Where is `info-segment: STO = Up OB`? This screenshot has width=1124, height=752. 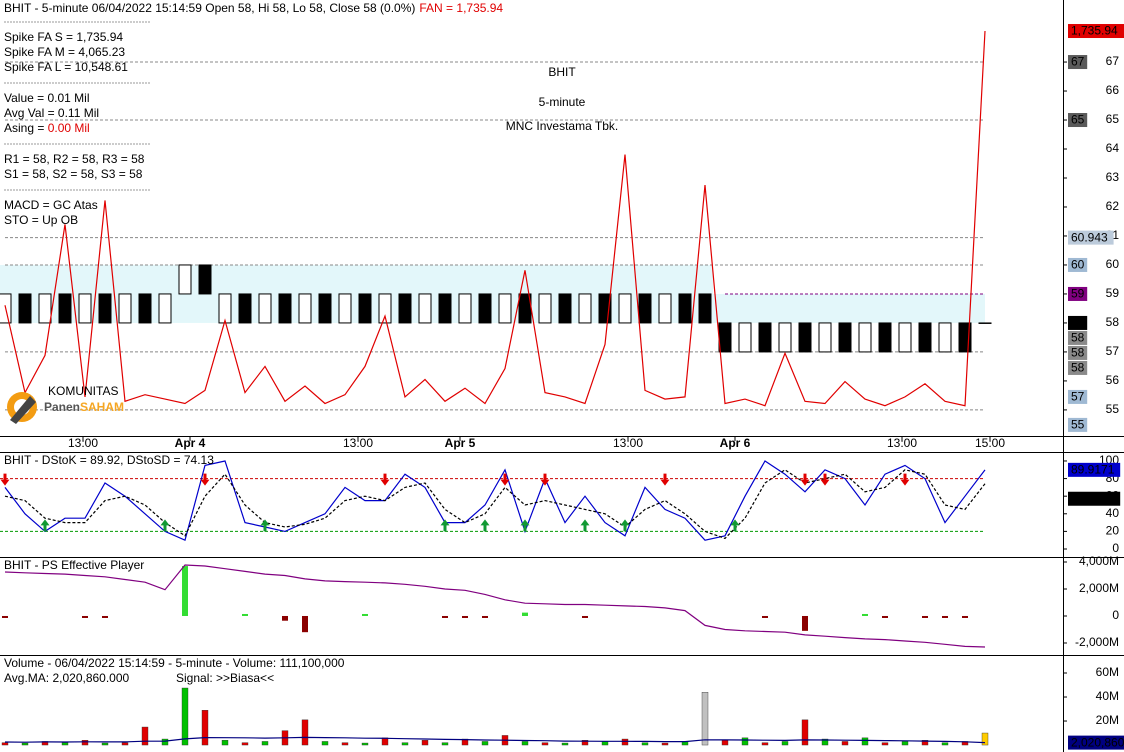 info-segment: STO = Up OB is located at coordinates (41, 220).